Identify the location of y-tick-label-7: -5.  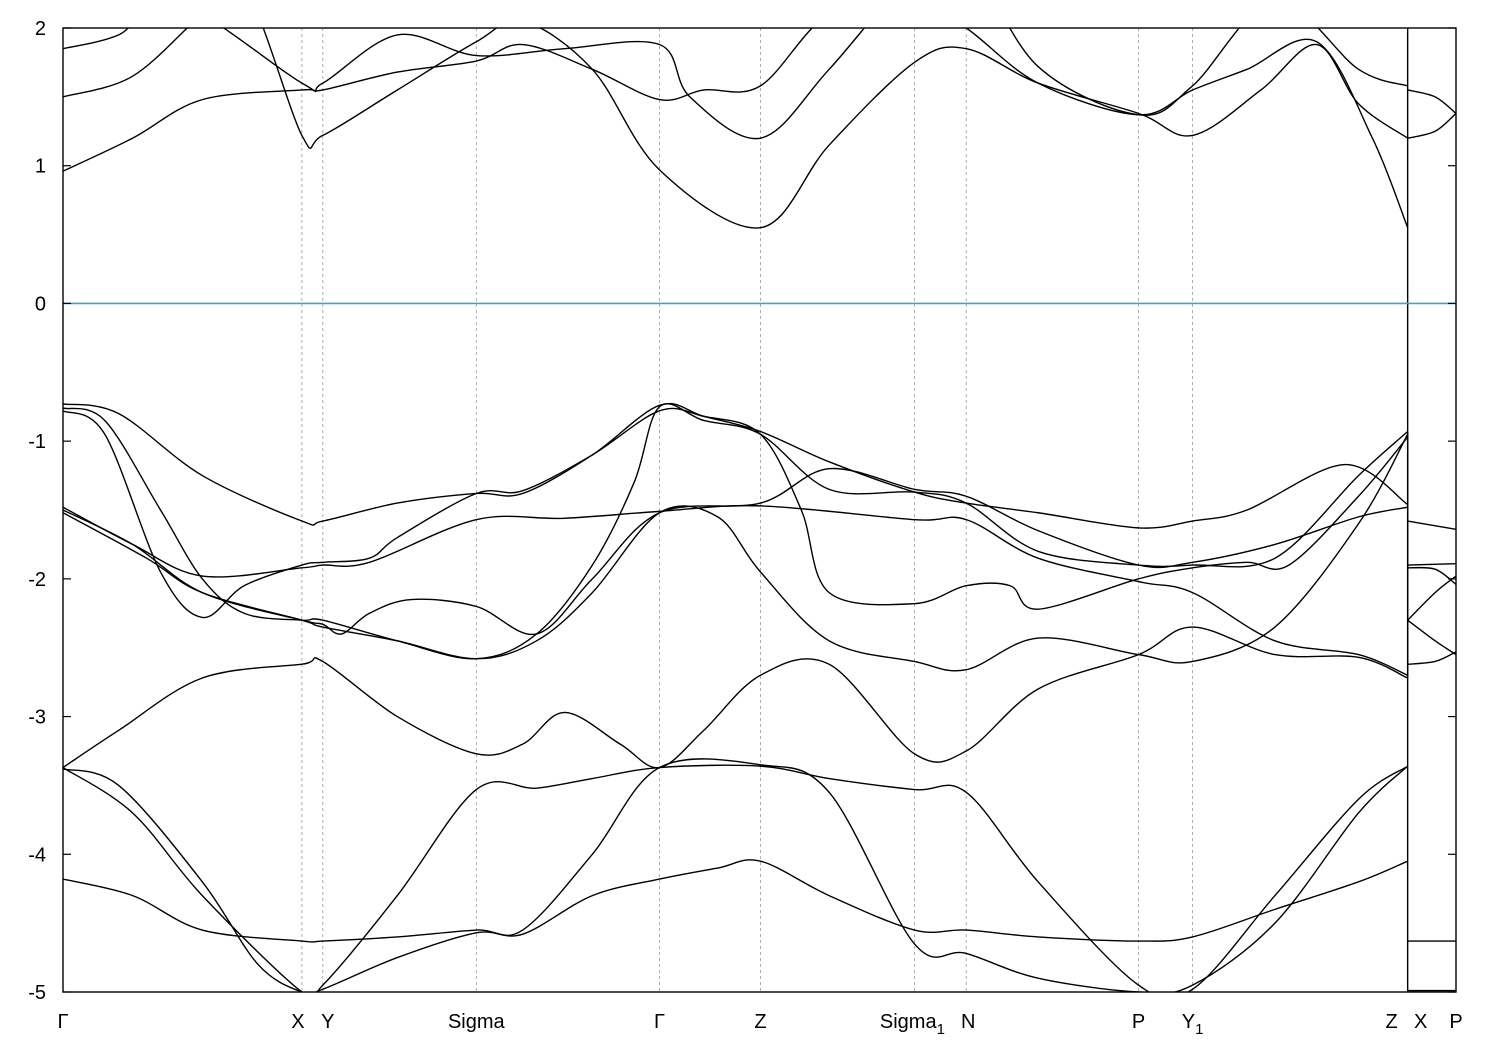
(37, 993).